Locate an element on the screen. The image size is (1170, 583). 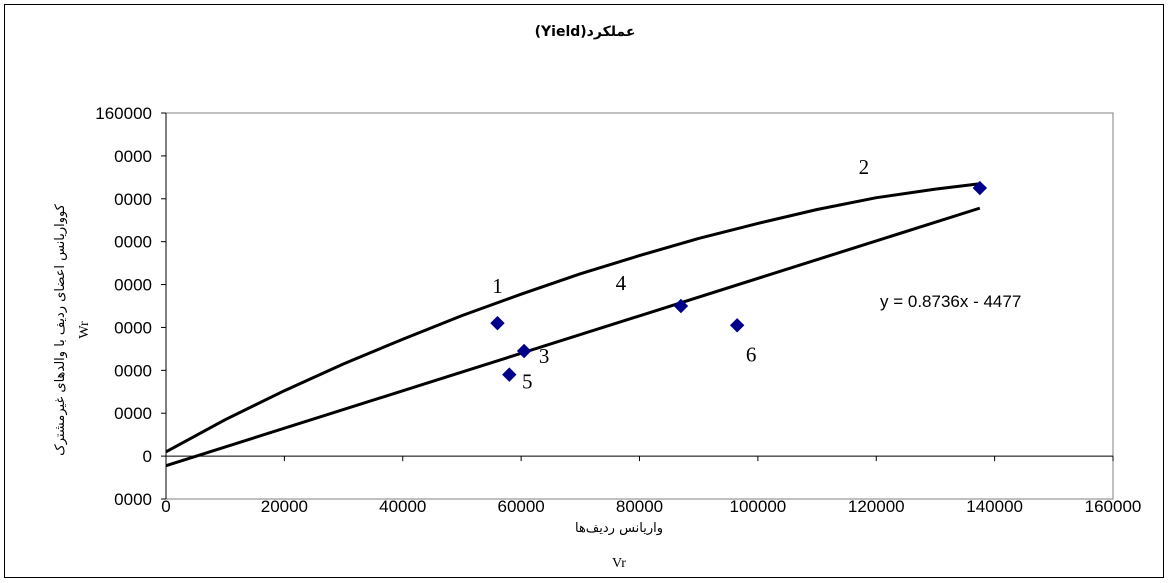
y-tick-label: 160000 is located at coordinates (123, 113).